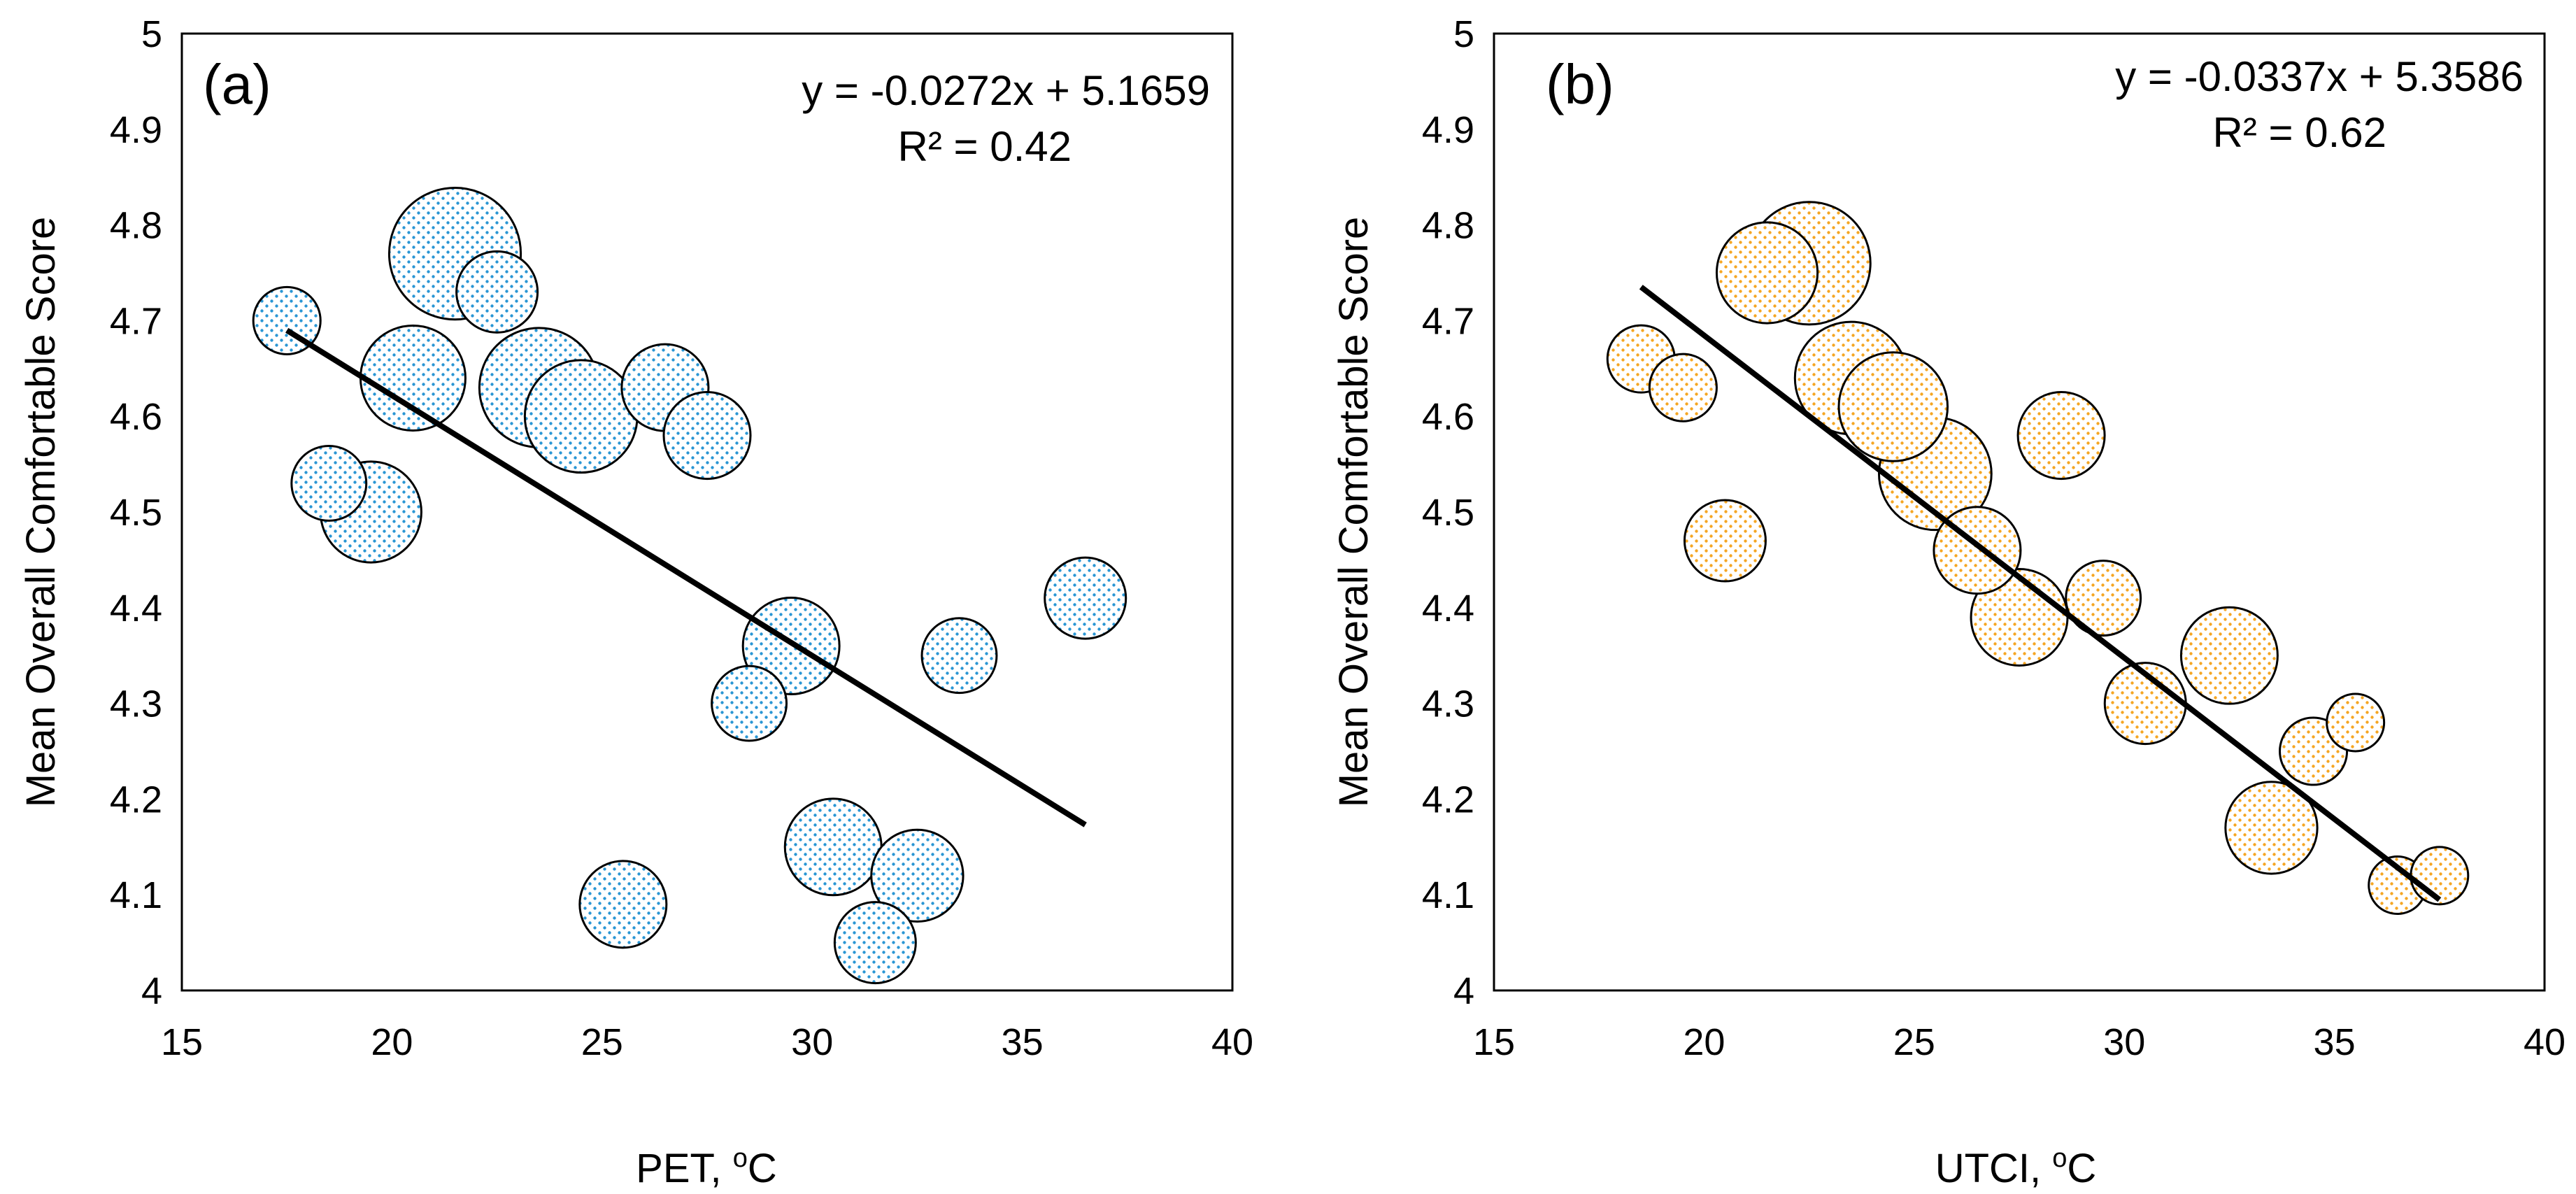 This screenshot has width=2576, height=1194. What do you see at coordinates (1353, 512) in the screenshot?
I see `y-axis-title-b: Mean Overall Comfortable Score` at bounding box center [1353, 512].